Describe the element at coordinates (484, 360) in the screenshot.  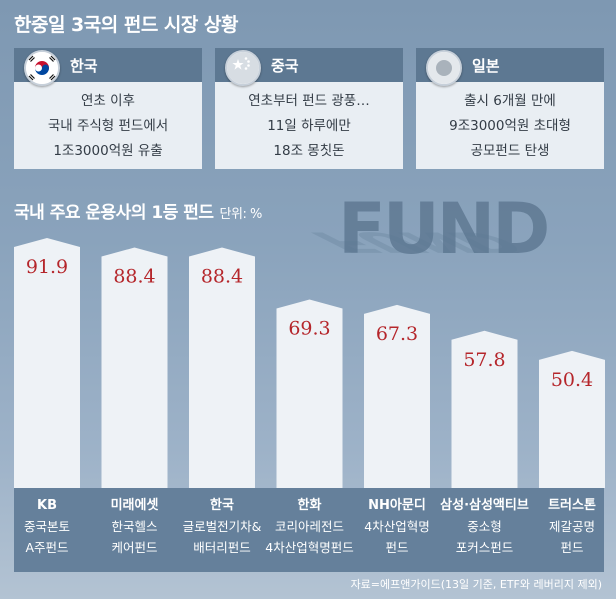
I see `bar-value-label: 57.8` at that location.